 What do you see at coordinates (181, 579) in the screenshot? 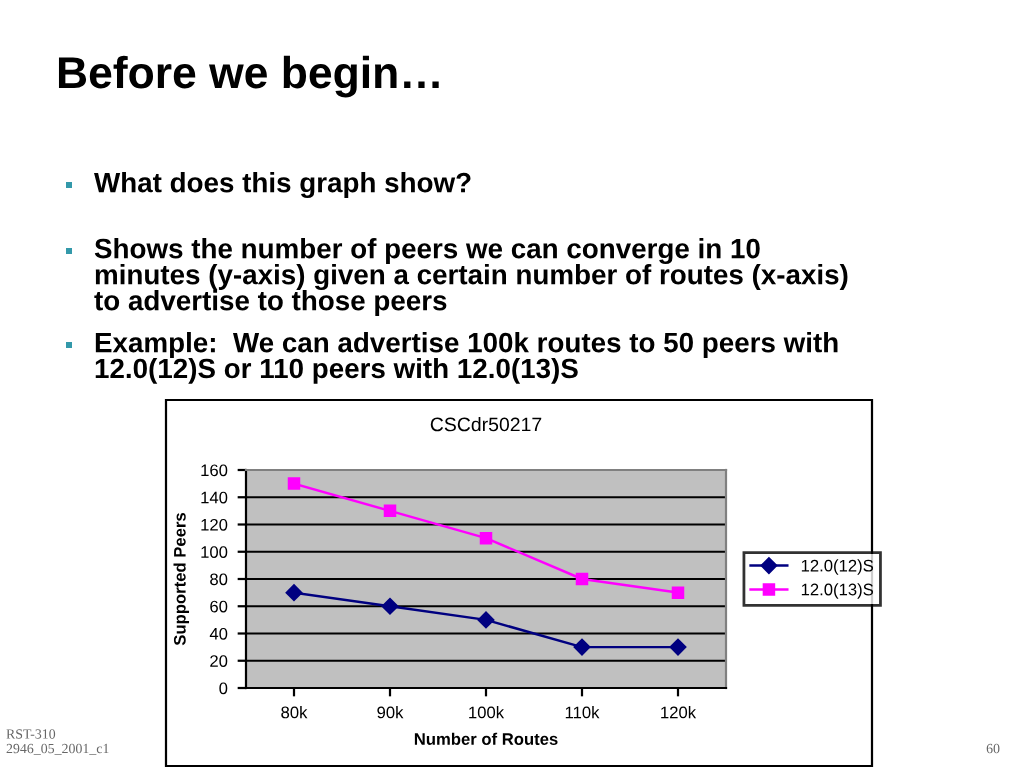
I see `y-axis-title: Supported Peers` at bounding box center [181, 579].